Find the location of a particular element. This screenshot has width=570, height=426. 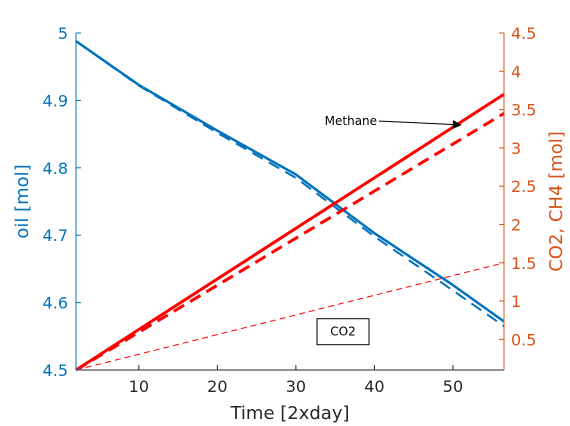

x-tick-label: 20 is located at coordinates (217, 386).